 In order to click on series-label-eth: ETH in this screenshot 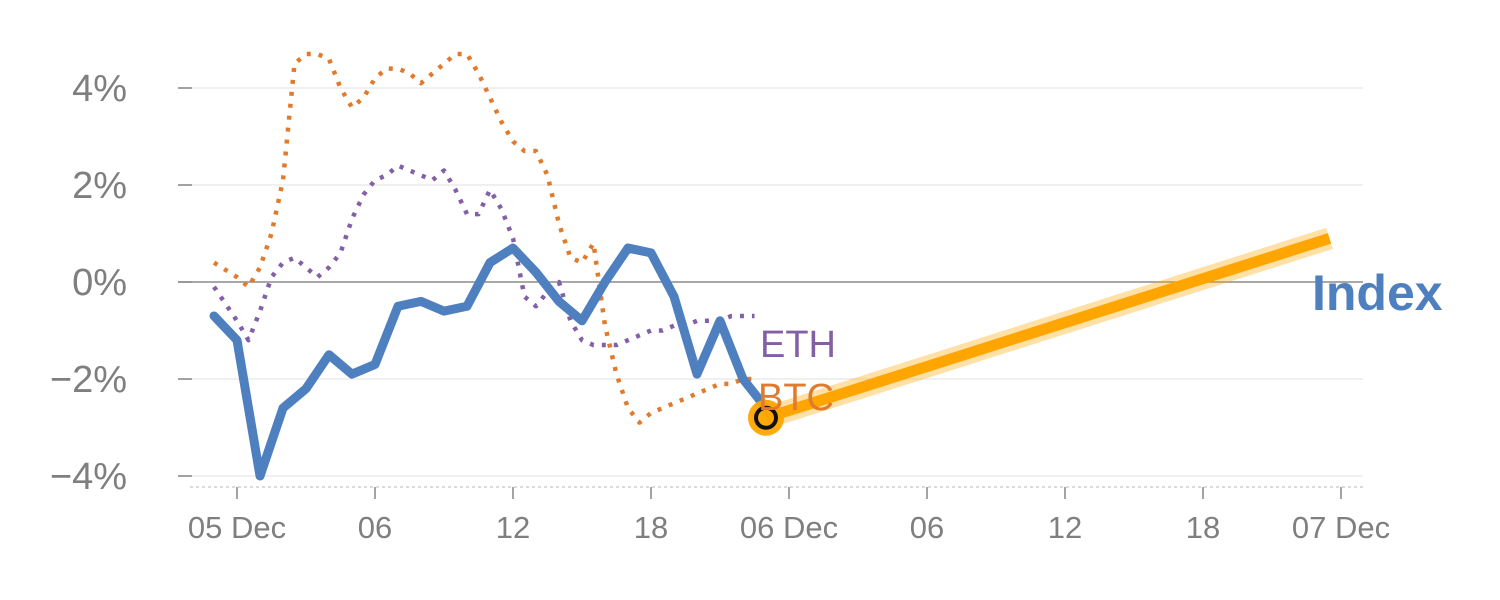, I will do `click(798, 345)`.